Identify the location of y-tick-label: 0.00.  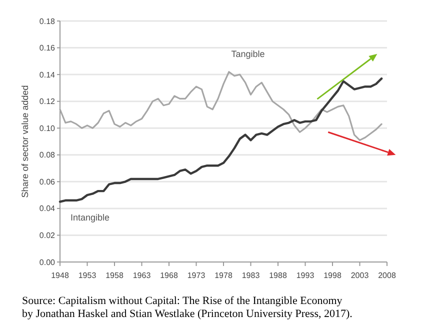
(47, 262).